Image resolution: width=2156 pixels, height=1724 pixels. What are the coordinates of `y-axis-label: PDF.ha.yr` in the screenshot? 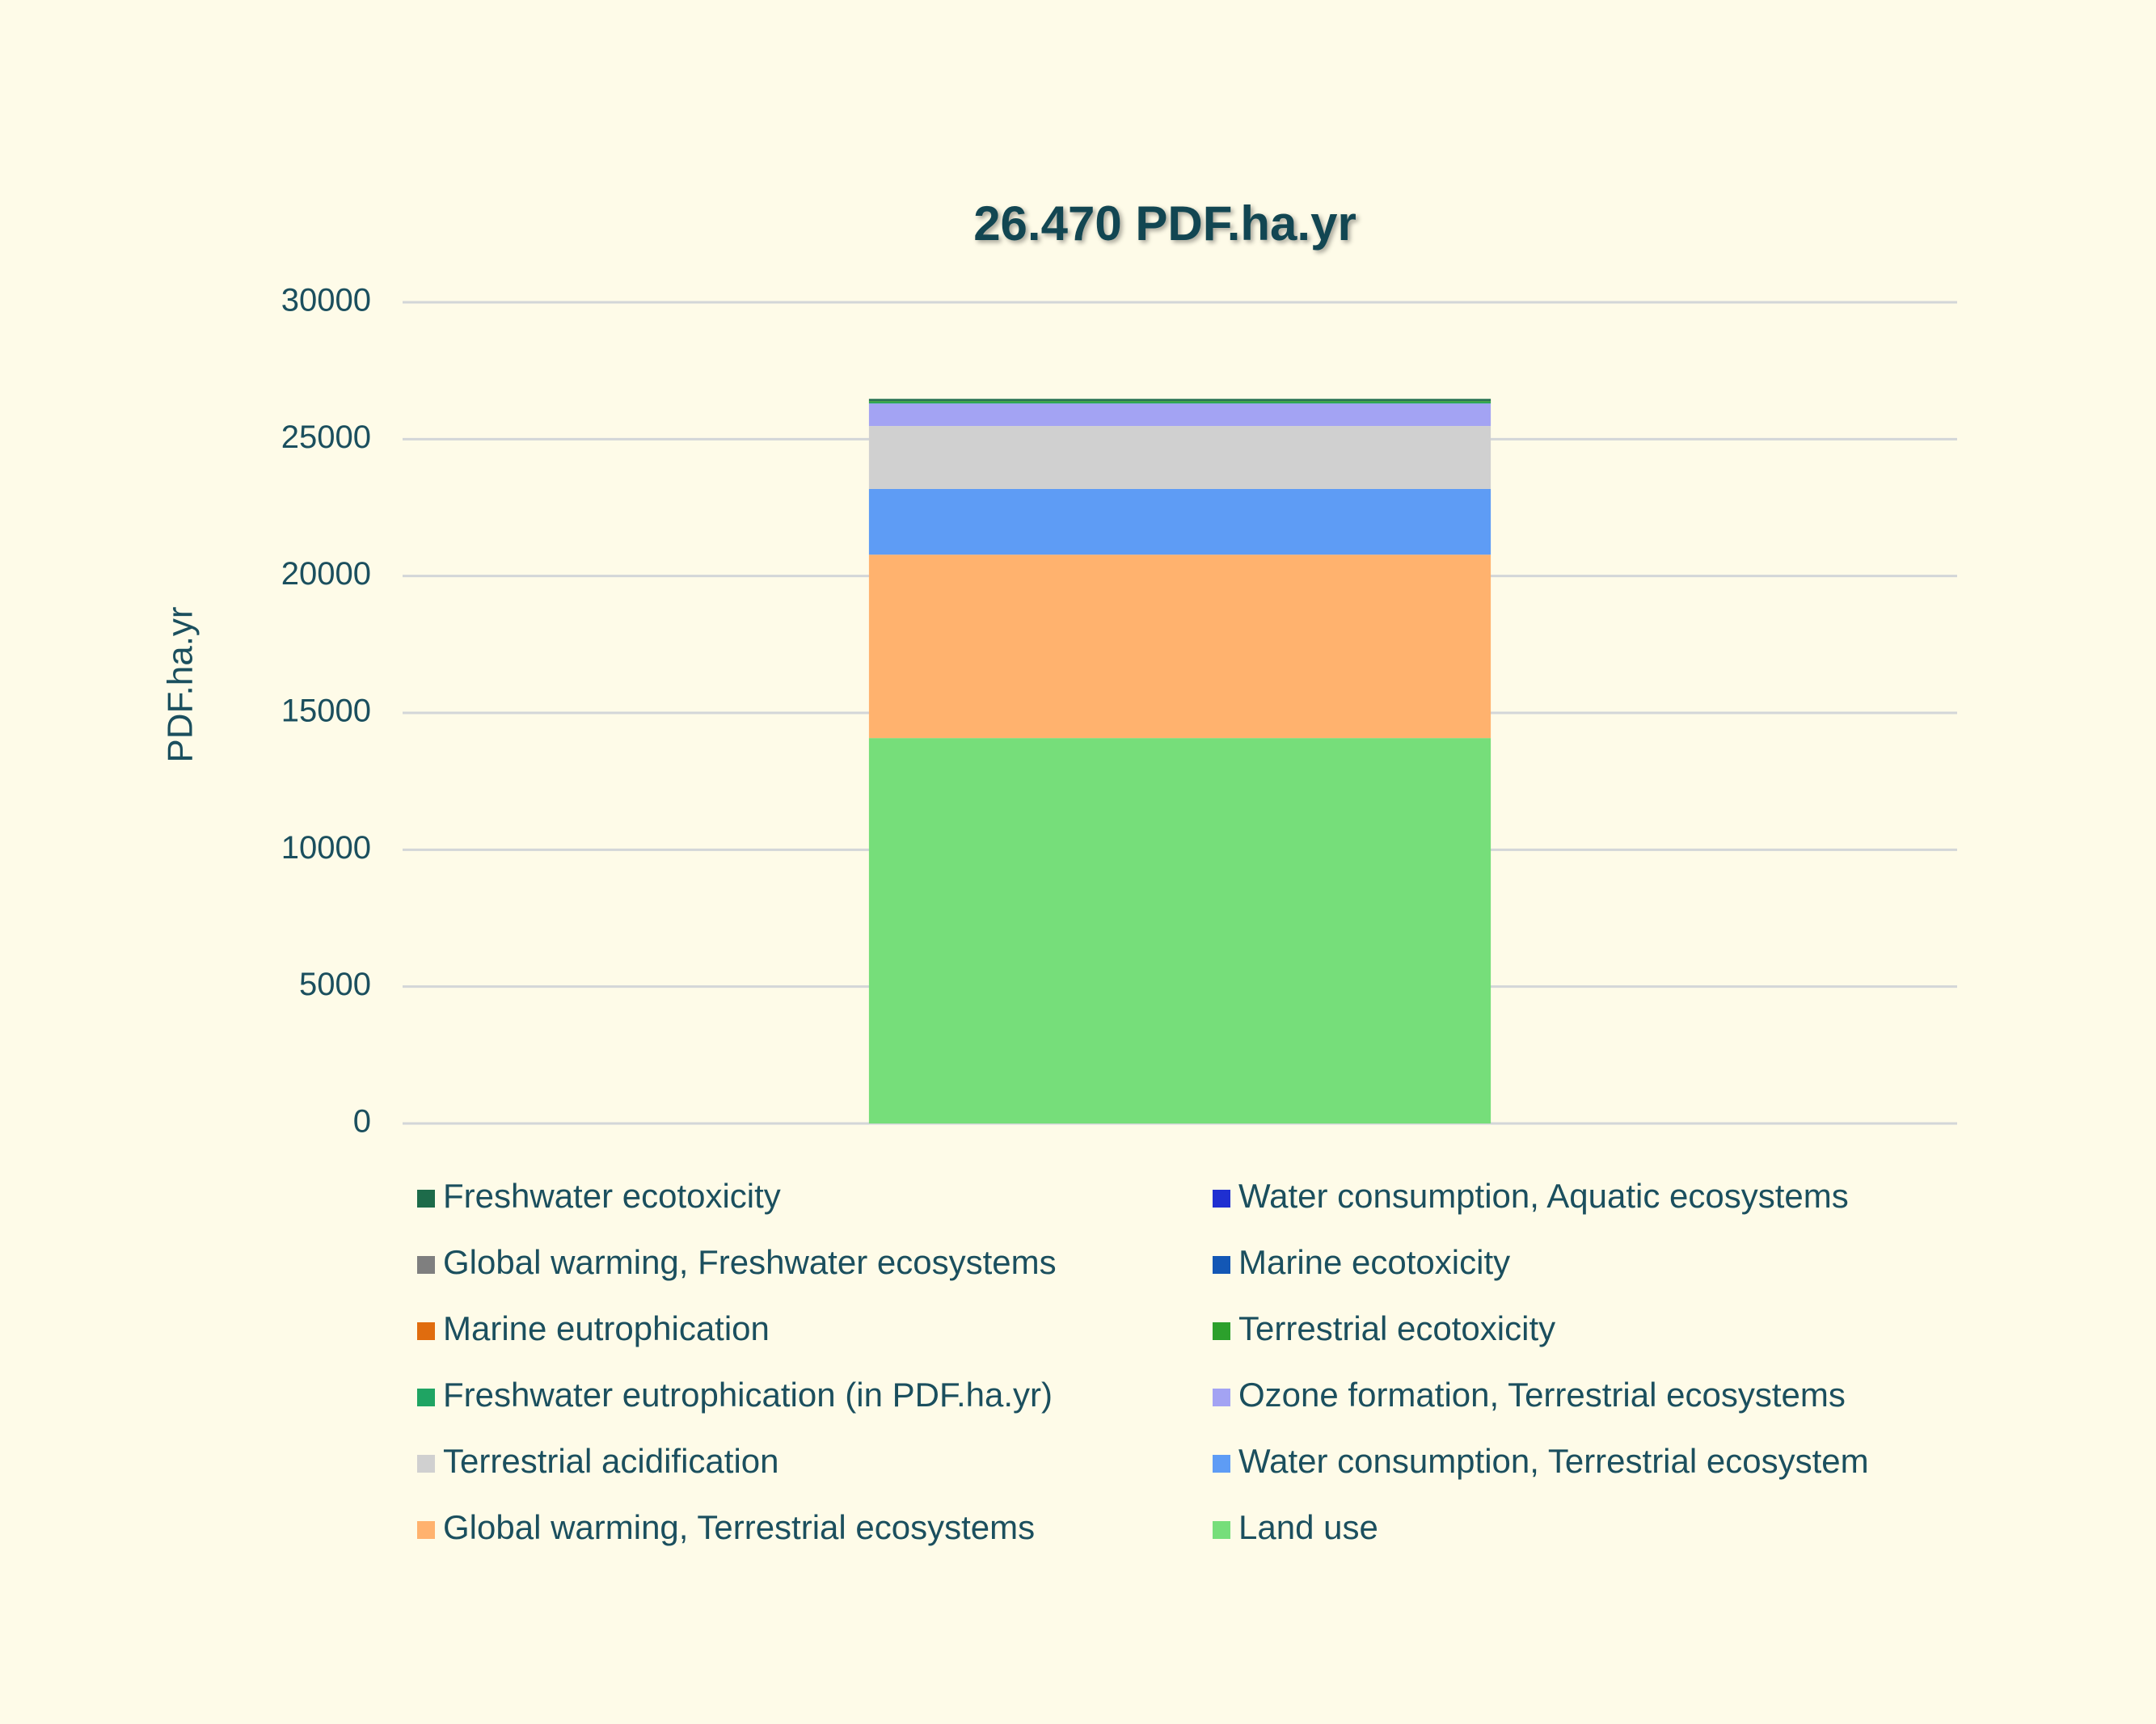 It's located at (181, 684).